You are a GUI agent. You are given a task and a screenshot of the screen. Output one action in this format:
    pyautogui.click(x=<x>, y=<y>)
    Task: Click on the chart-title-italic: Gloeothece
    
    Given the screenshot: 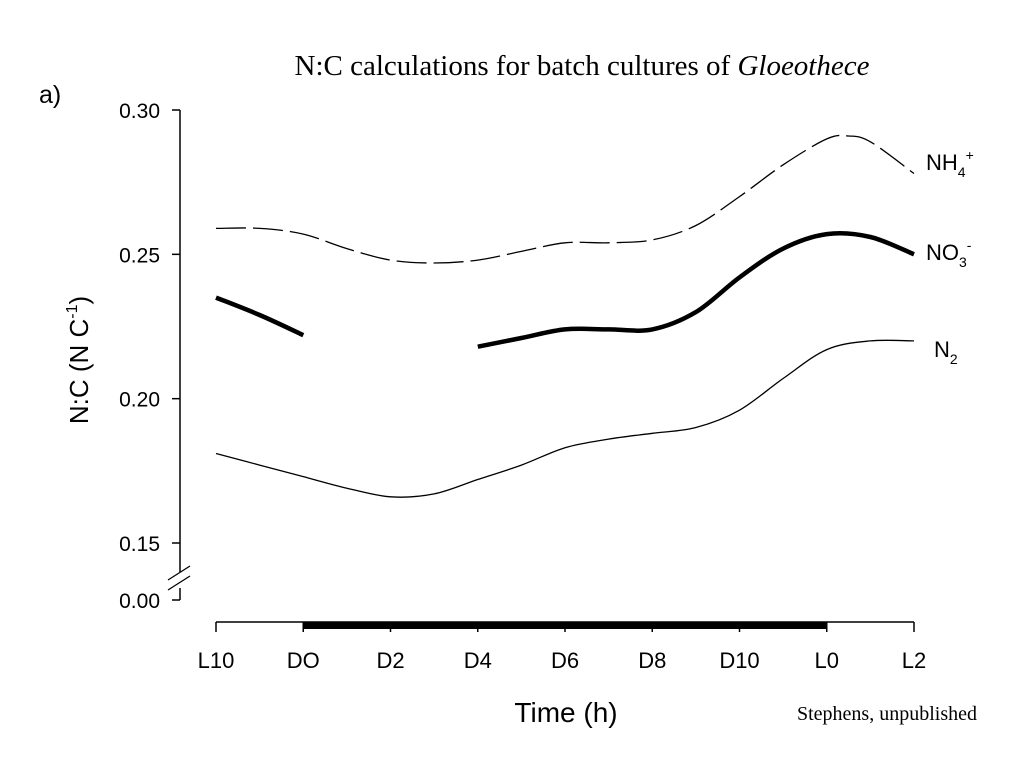 What is the action you would take?
    pyautogui.click(x=803, y=66)
    